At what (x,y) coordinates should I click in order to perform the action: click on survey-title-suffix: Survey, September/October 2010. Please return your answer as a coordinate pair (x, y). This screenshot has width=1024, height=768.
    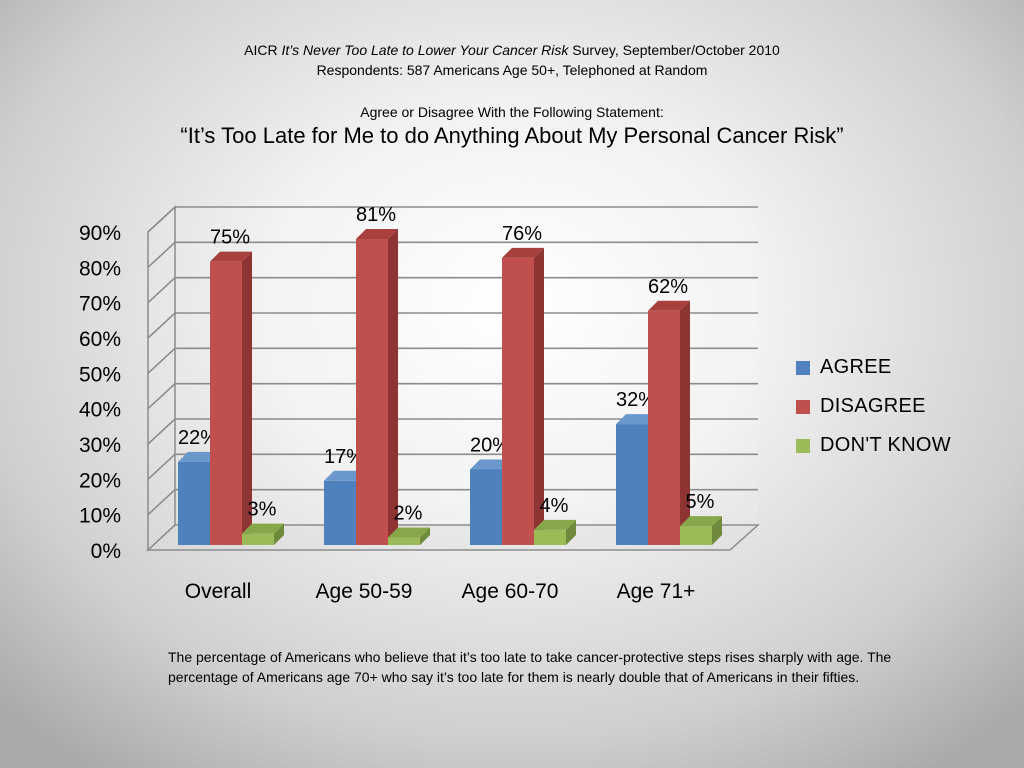
    Looking at the image, I should click on (674, 50).